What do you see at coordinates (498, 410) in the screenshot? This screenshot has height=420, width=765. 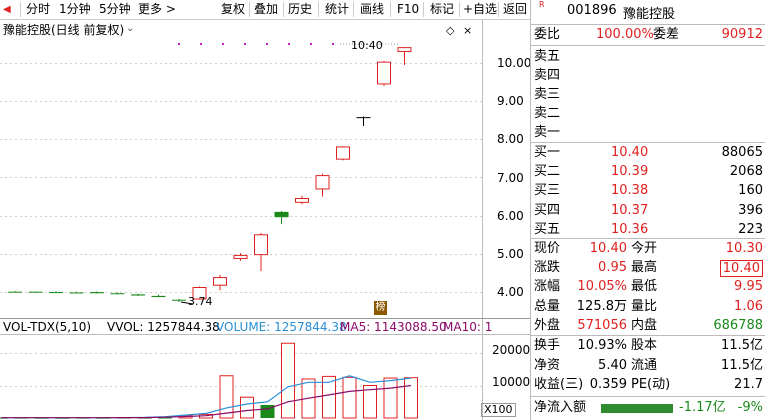 I see `volume-unit: X100` at bounding box center [498, 410].